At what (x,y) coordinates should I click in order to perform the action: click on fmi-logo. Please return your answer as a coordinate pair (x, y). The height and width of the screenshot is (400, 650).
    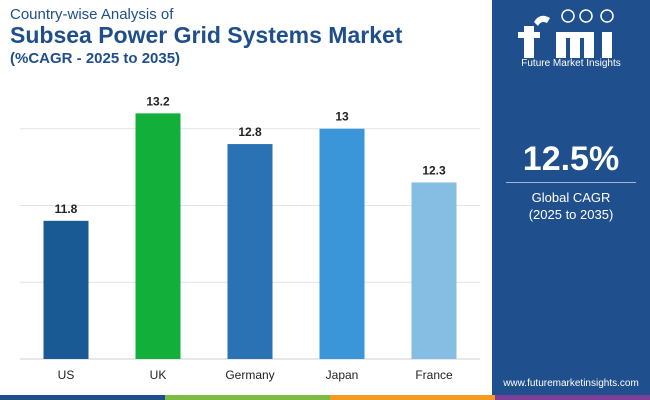
    Looking at the image, I should click on (566, 33).